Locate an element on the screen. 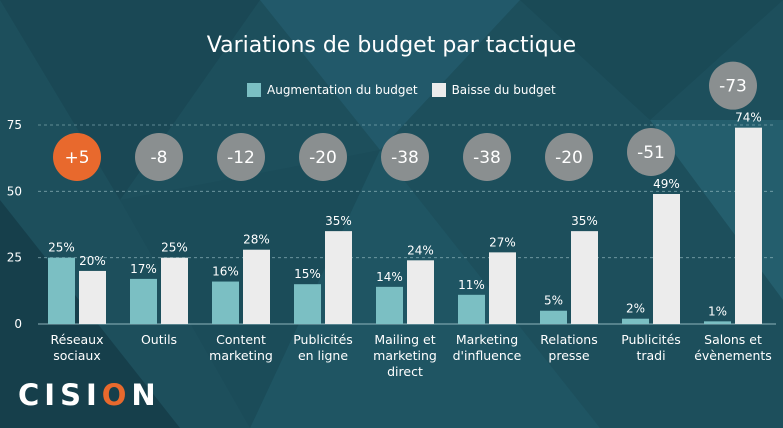 The image size is (783, 428). data-label: 14% is located at coordinates (389, 277).